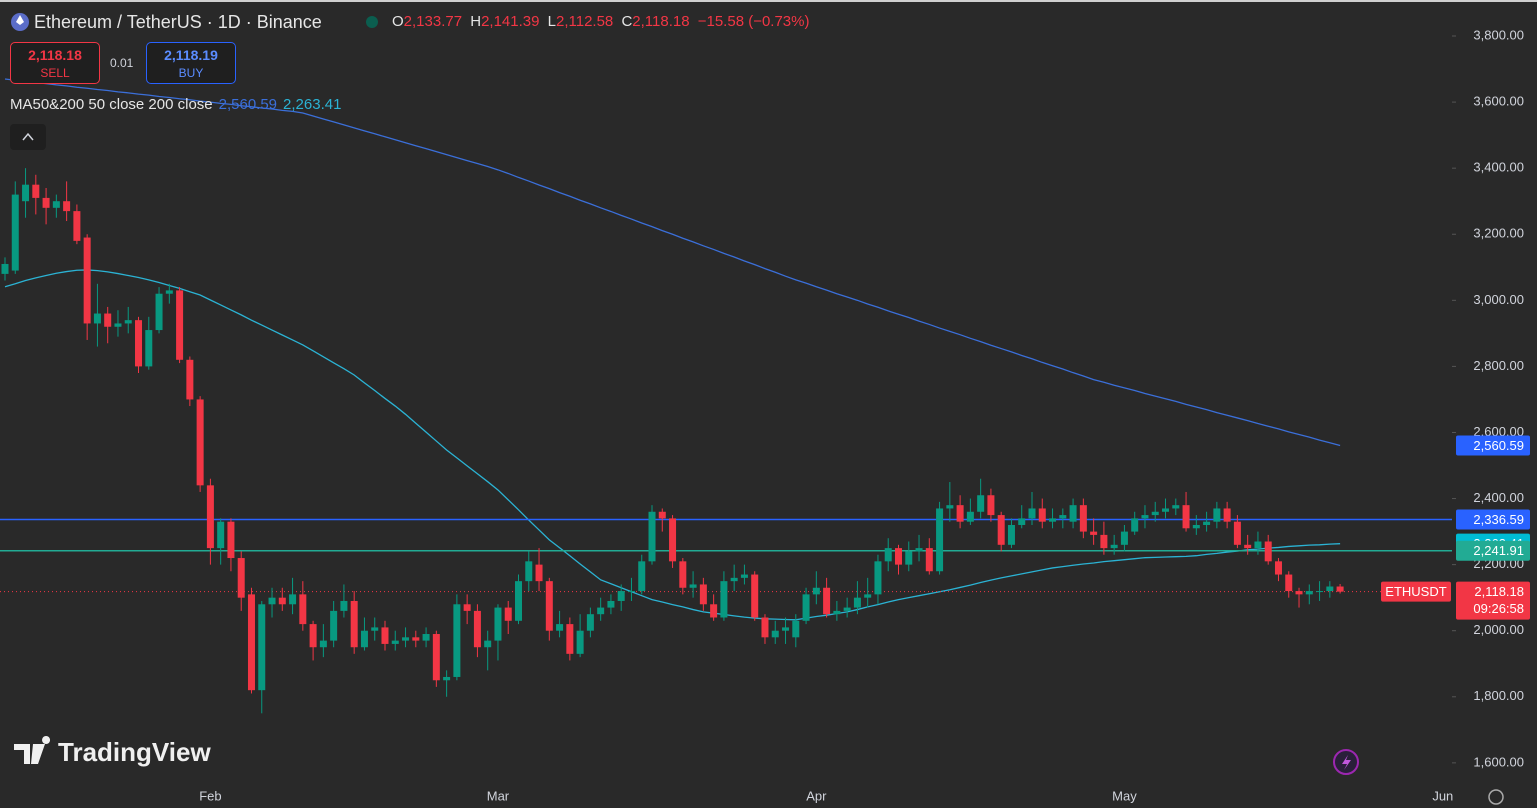 The width and height of the screenshot is (1537, 808). What do you see at coordinates (1346, 762) in the screenshot?
I see `alert-glyph` at bounding box center [1346, 762].